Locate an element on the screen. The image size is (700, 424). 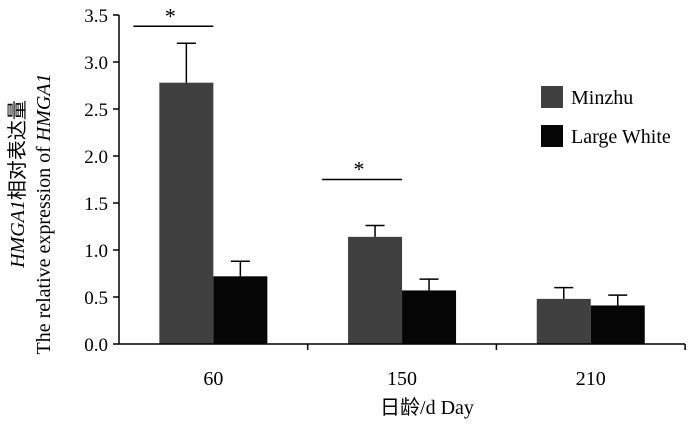
legend-swatch-minzhu is located at coordinates (552, 97).